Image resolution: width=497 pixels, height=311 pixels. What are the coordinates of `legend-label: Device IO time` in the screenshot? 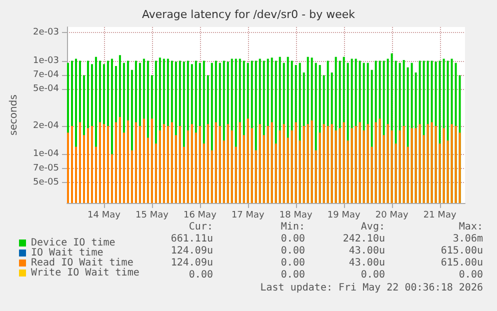 It's located at (73, 243).